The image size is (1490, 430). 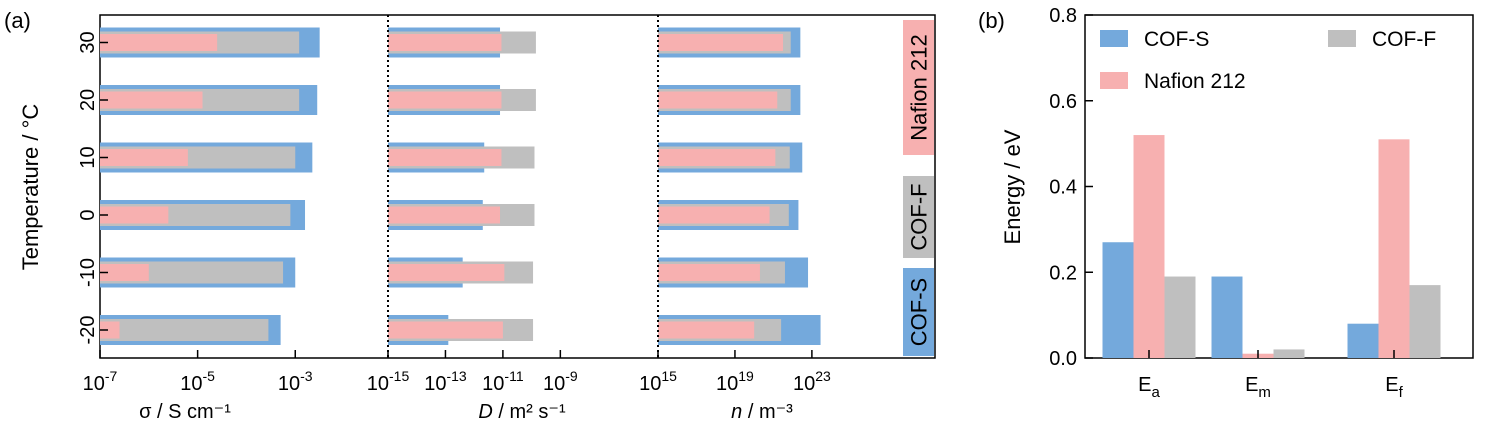 I want to click on a-series-label: Nafion 212, so click(x=919, y=87).